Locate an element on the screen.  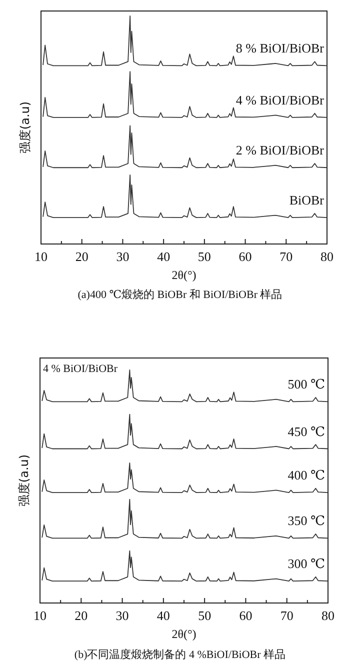
series-label: BiOBr is located at coordinates (307, 200).